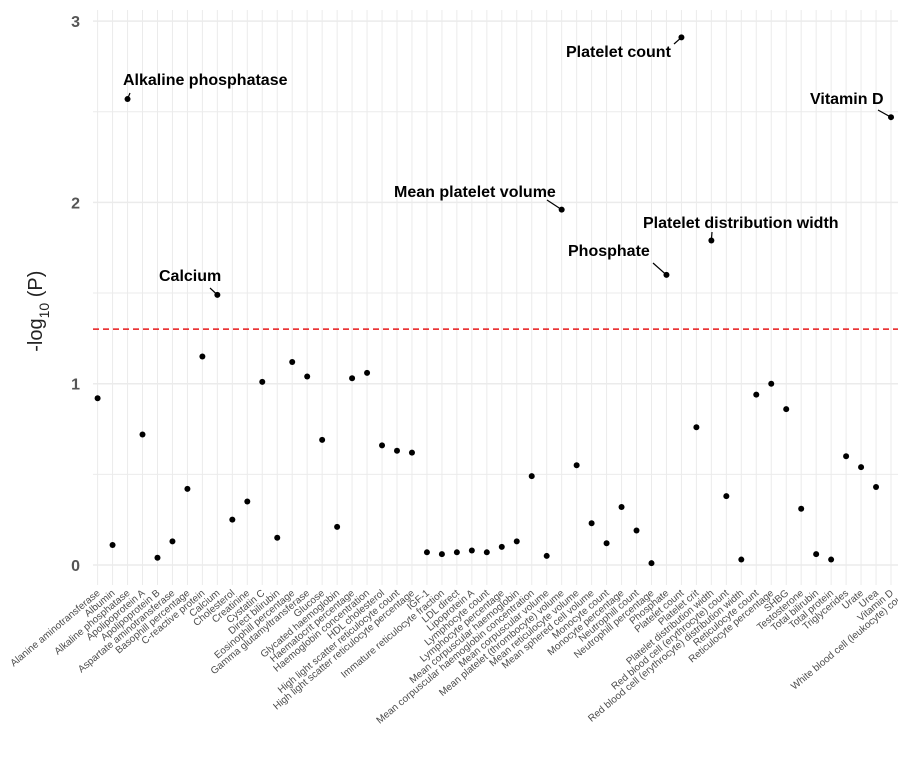 Image resolution: width=898 pixels, height=765 pixels. What do you see at coordinates (619, 52) in the screenshot?
I see `annotation-label: Platelet count` at bounding box center [619, 52].